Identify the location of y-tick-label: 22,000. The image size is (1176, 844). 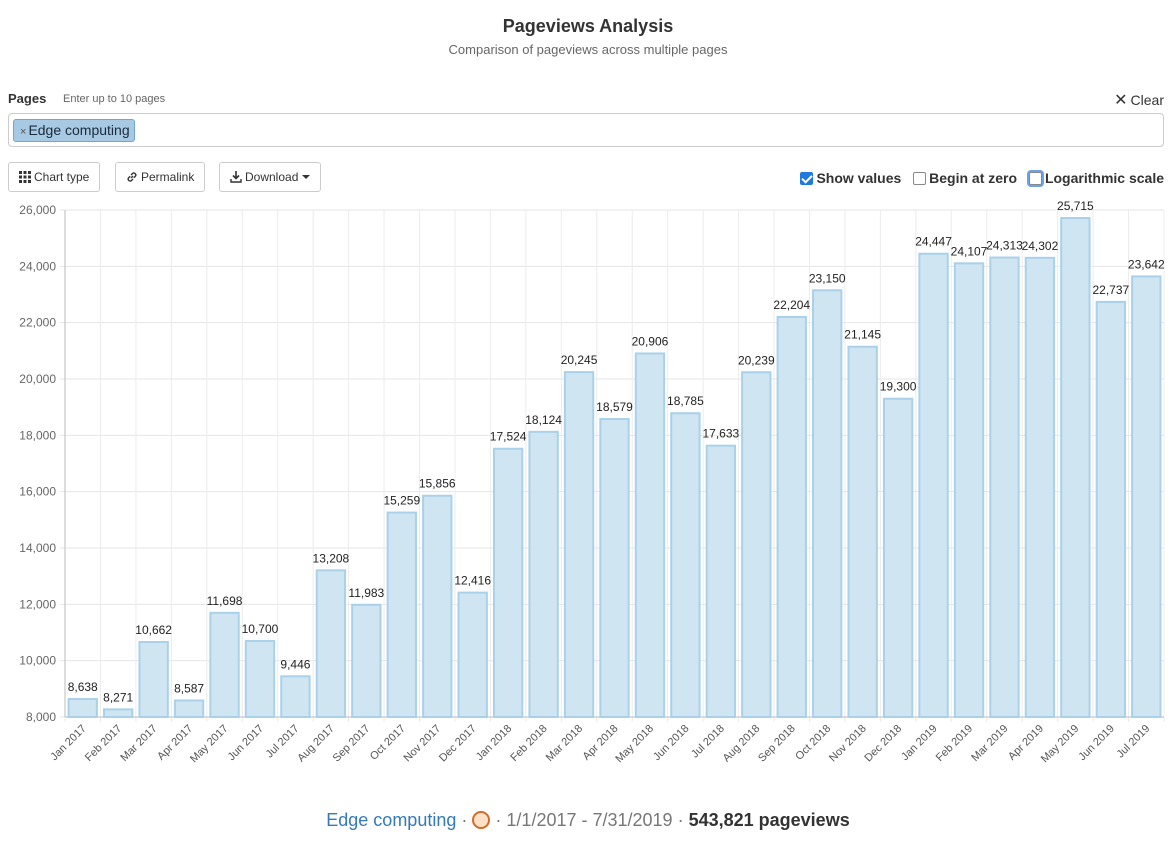
(37, 323).